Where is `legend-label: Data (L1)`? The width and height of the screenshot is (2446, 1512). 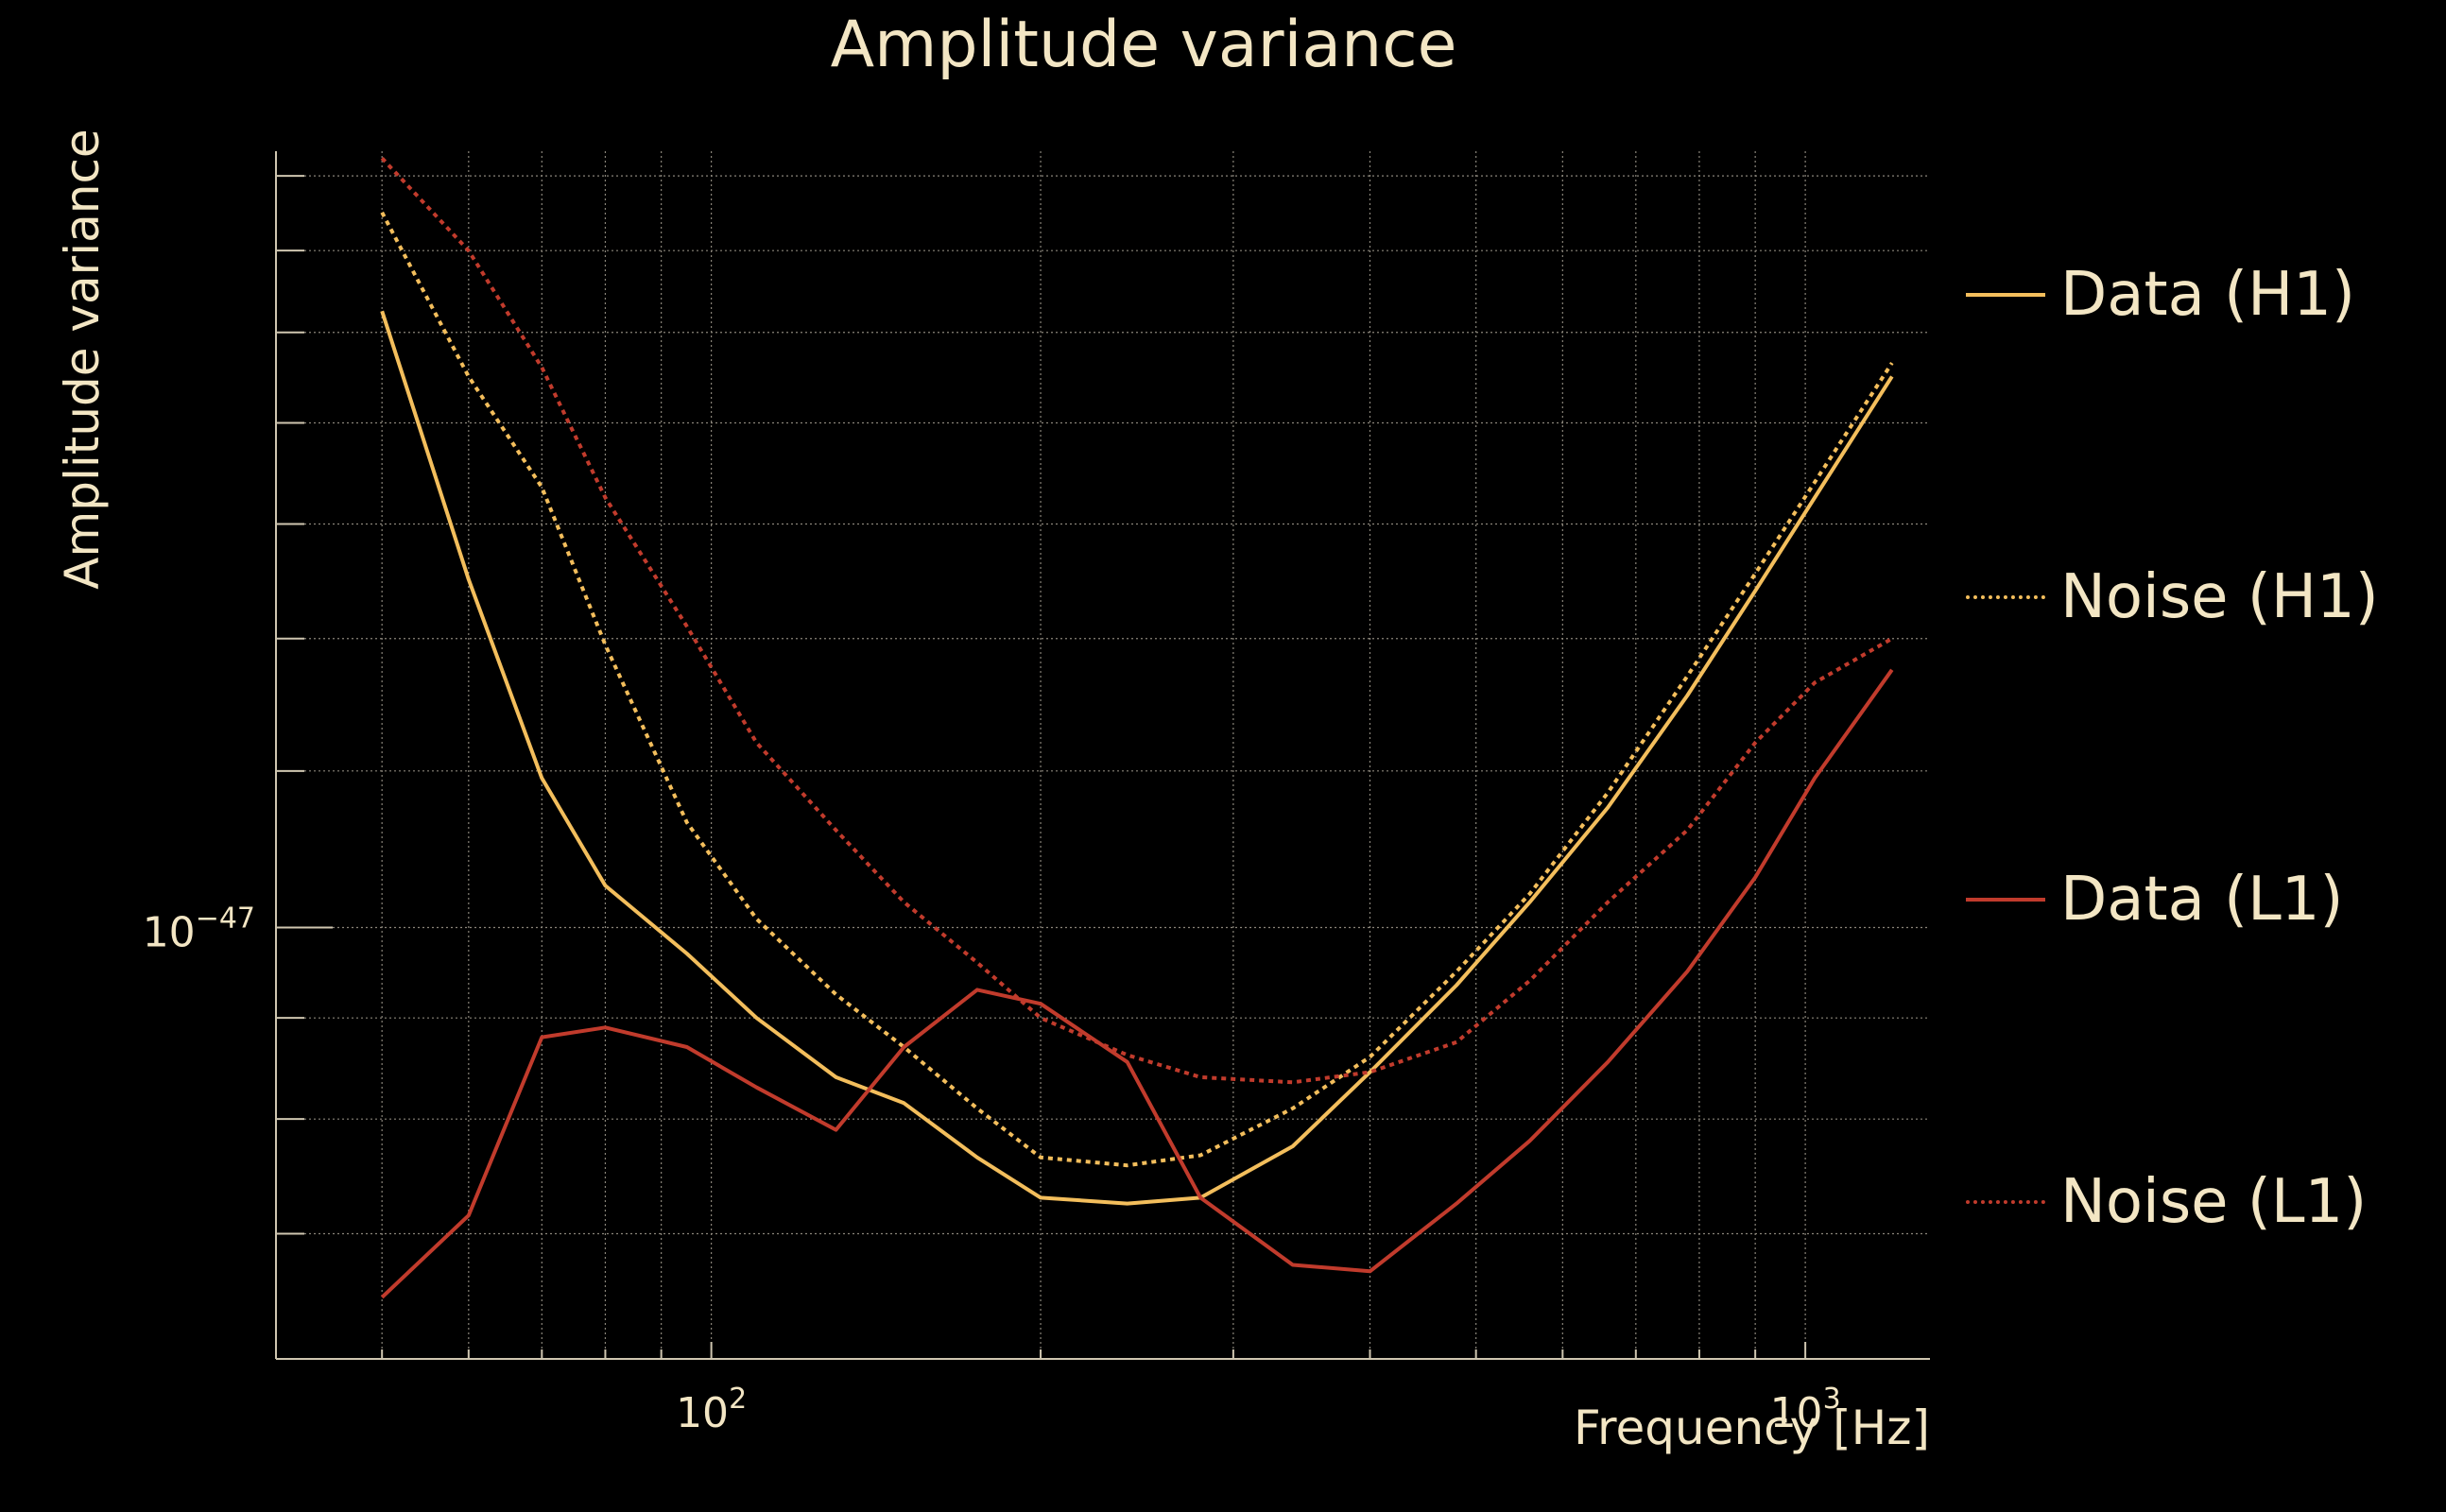
legend-label: Data (L1) is located at coordinates (2202, 900).